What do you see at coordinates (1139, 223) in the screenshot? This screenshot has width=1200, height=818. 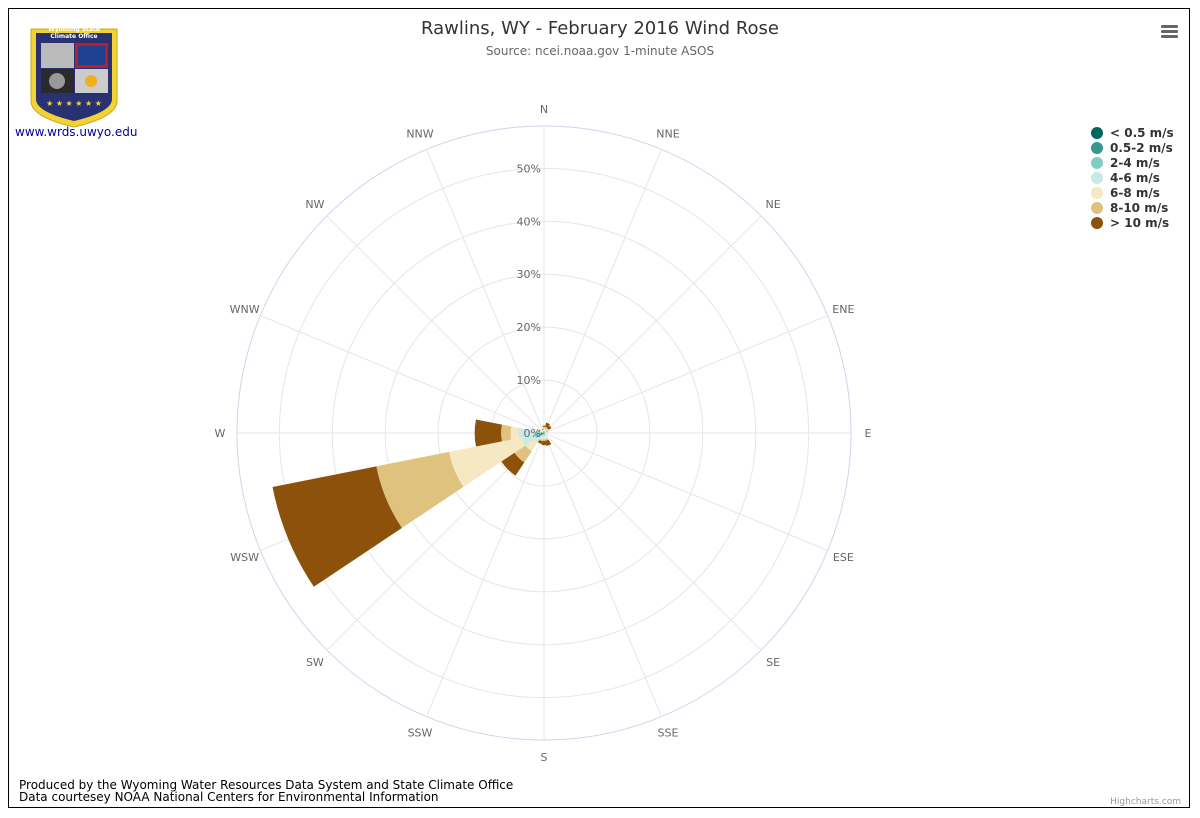 I see `legend-item-label: > 10 m/s` at bounding box center [1139, 223].